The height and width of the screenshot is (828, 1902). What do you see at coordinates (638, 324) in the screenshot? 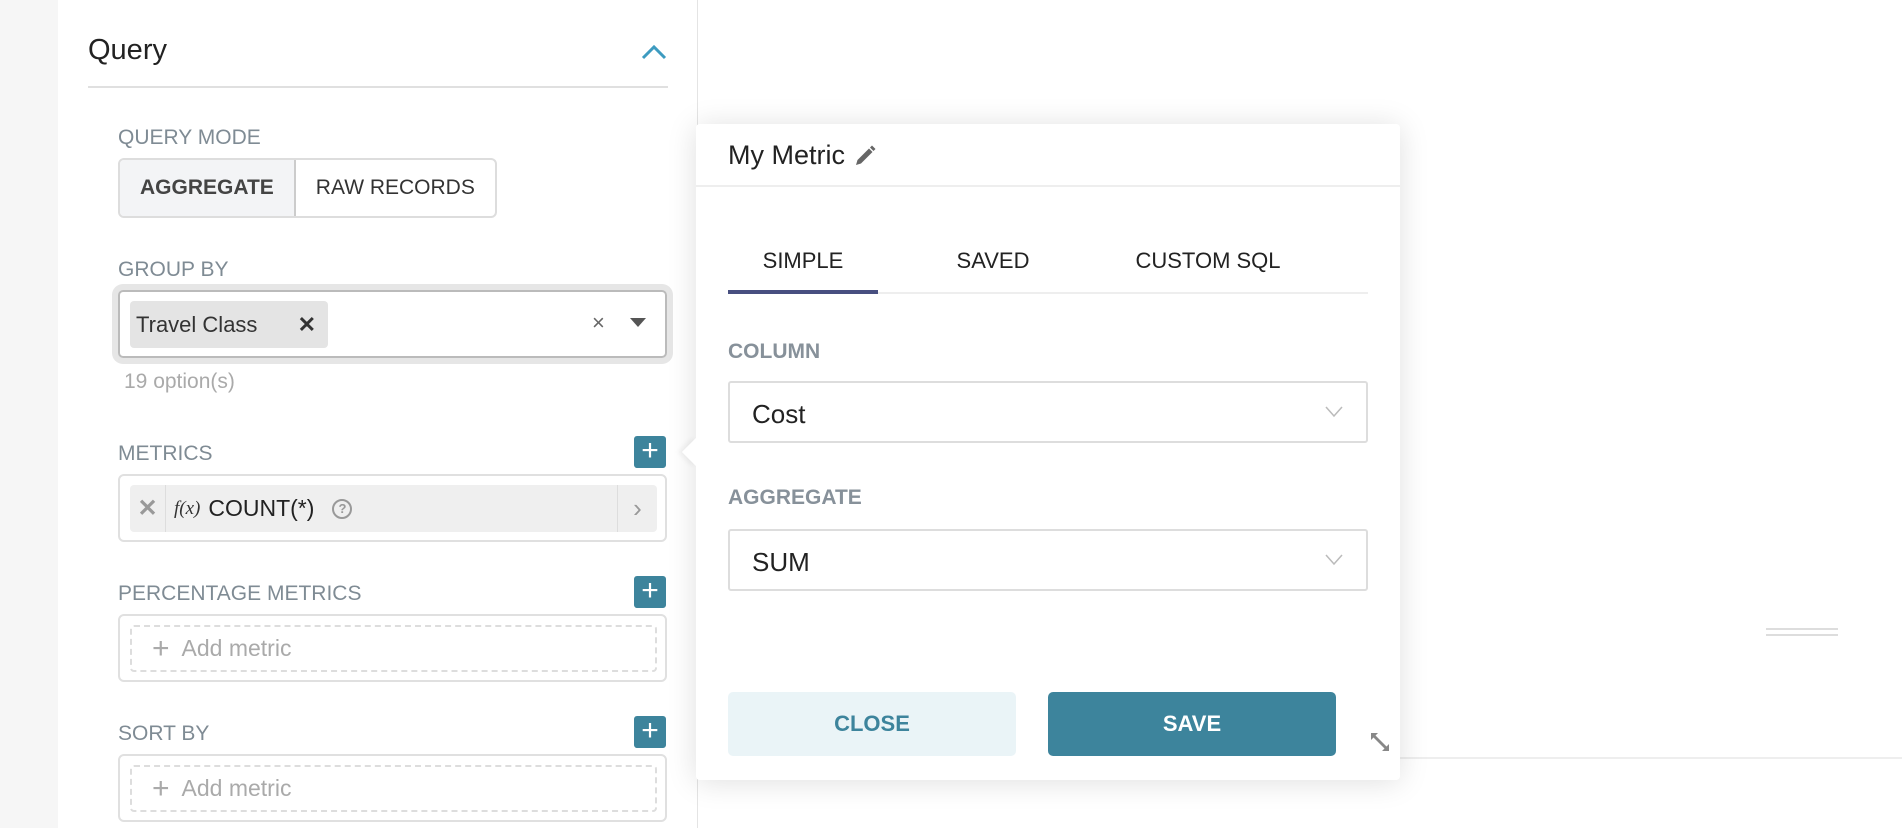
I see `caret-down-icon` at bounding box center [638, 324].